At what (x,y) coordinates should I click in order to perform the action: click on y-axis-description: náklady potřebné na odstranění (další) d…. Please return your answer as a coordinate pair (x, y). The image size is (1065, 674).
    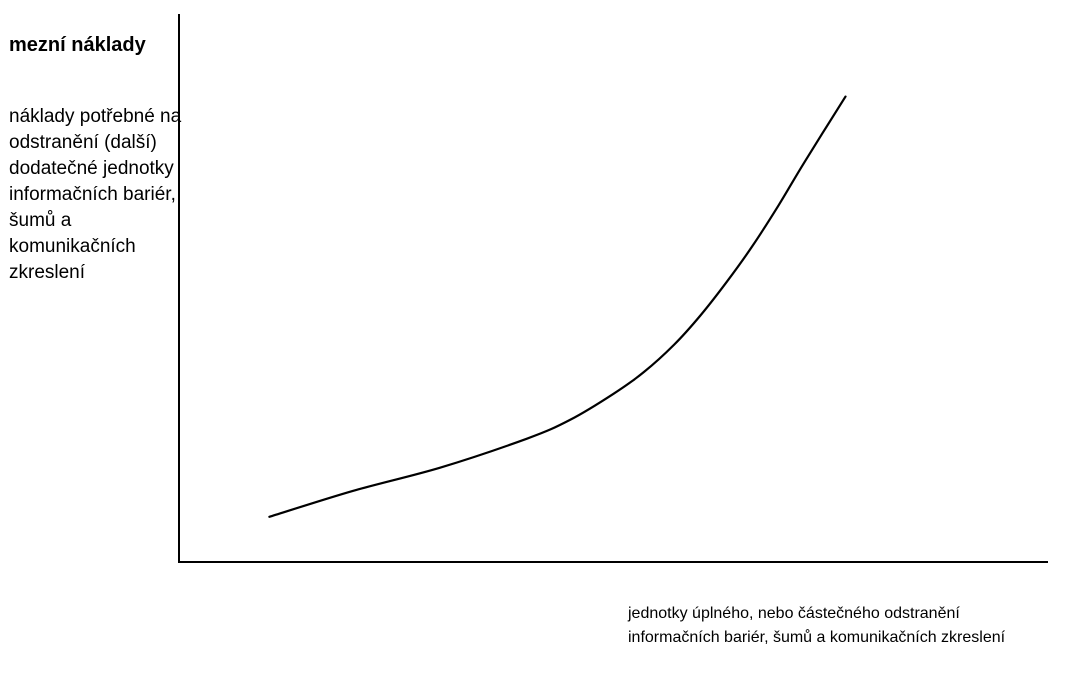
    Looking at the image, I should click on (95, 194).